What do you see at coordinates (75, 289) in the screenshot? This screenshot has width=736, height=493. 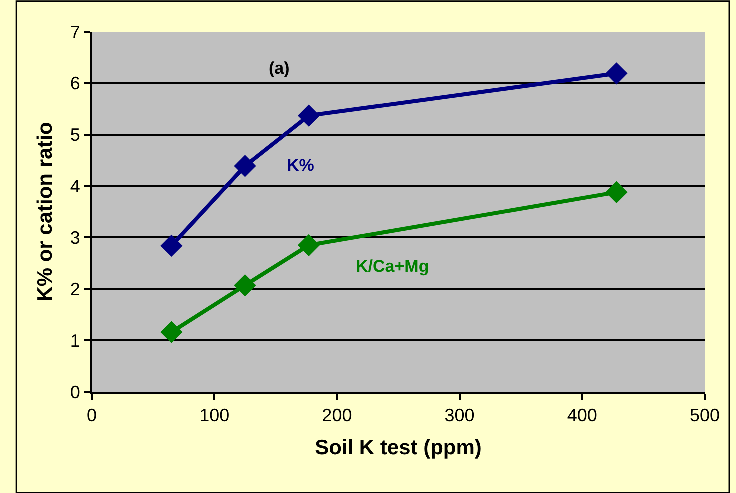 I see `y-tick-label: 2` at bounding box center [75, 289].